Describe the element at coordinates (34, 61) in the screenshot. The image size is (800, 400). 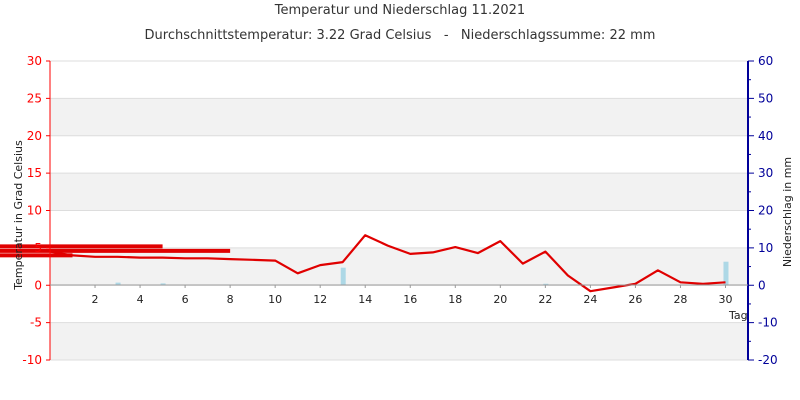
I see `y-tick-label-left: 30` at that location.